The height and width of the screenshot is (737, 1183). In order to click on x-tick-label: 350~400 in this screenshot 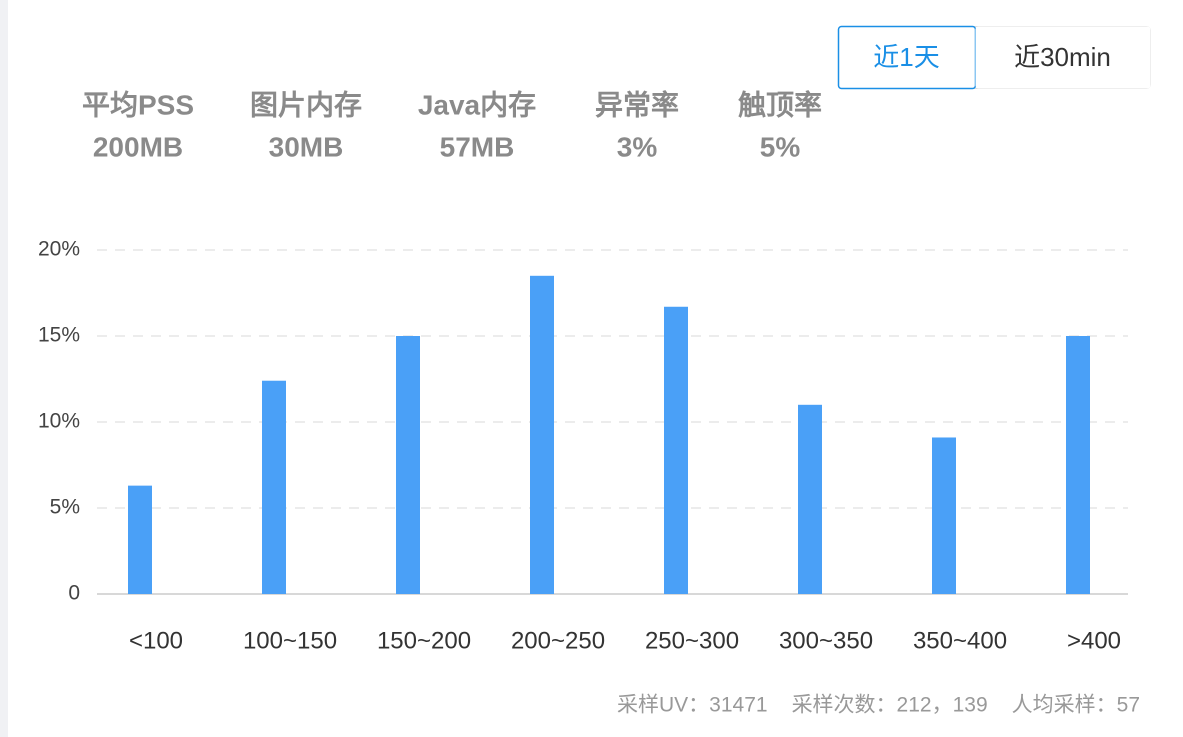, I will do `click(960, 640)`.